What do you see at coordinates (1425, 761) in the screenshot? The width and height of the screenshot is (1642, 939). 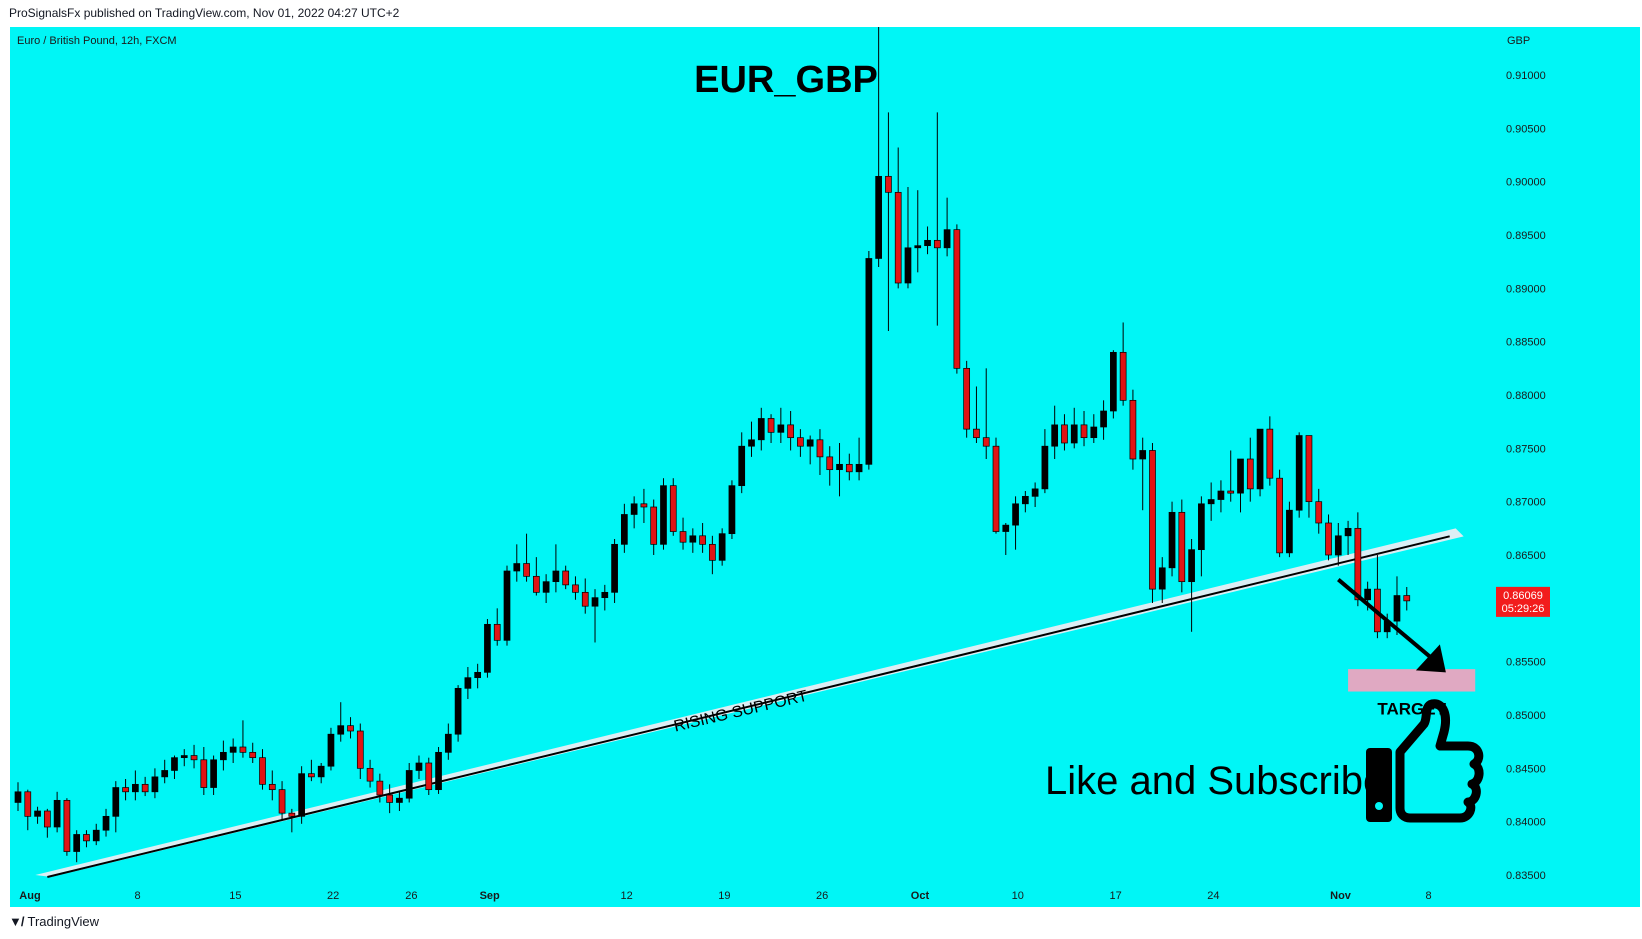 I see `thumbs-up-icon` at bounding box center [1425, 761].